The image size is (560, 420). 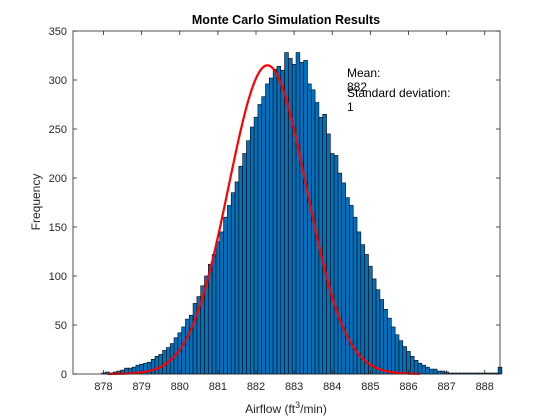 What do you see at coordinates (357, 87) in the screenshot?
I see `mean-value: 882` at bounding box center [357, 87].